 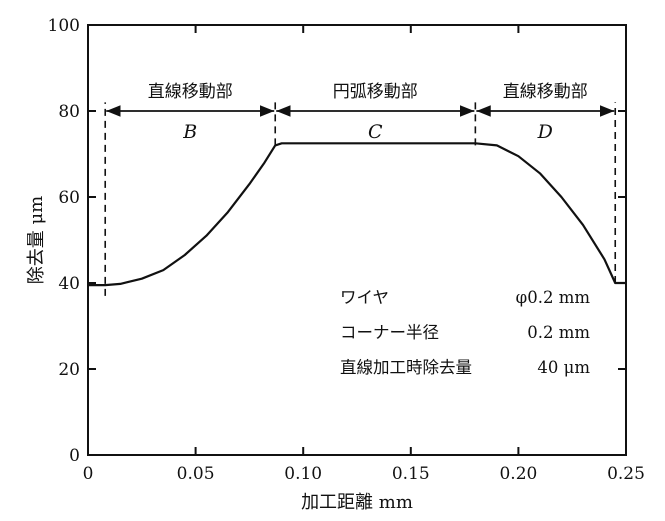 What do you see at coordinates (375, 132) in the screenshot?
I see `segment-letter: C` at bounding box center [375, 132].